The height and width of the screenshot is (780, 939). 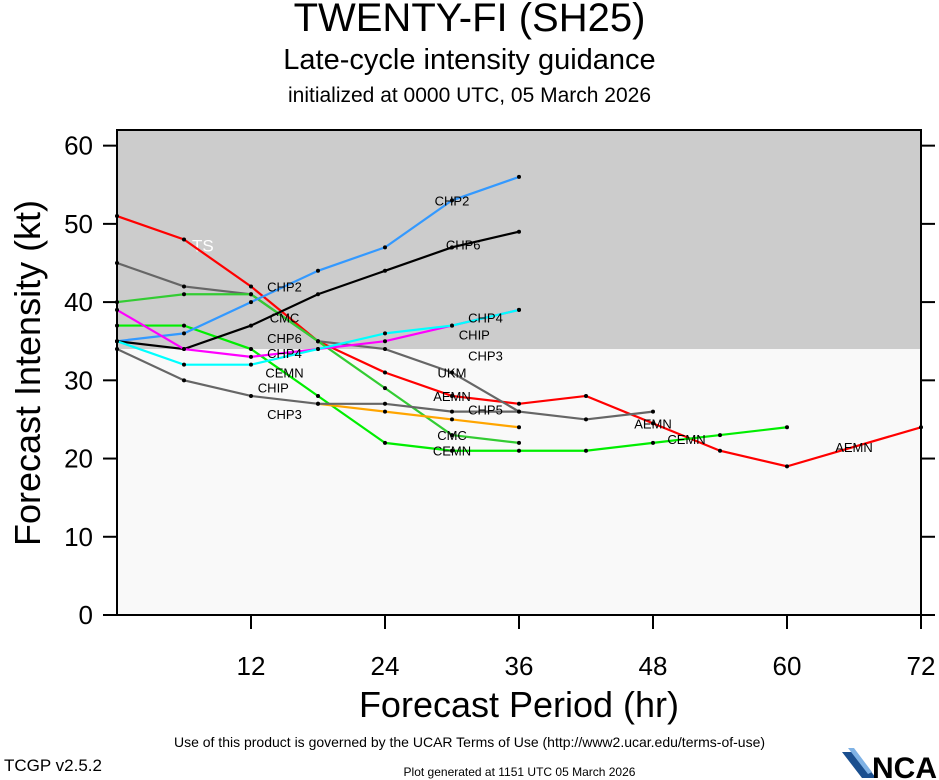 I want to click on svg-text: NCAR, so click(x=904, y=766).